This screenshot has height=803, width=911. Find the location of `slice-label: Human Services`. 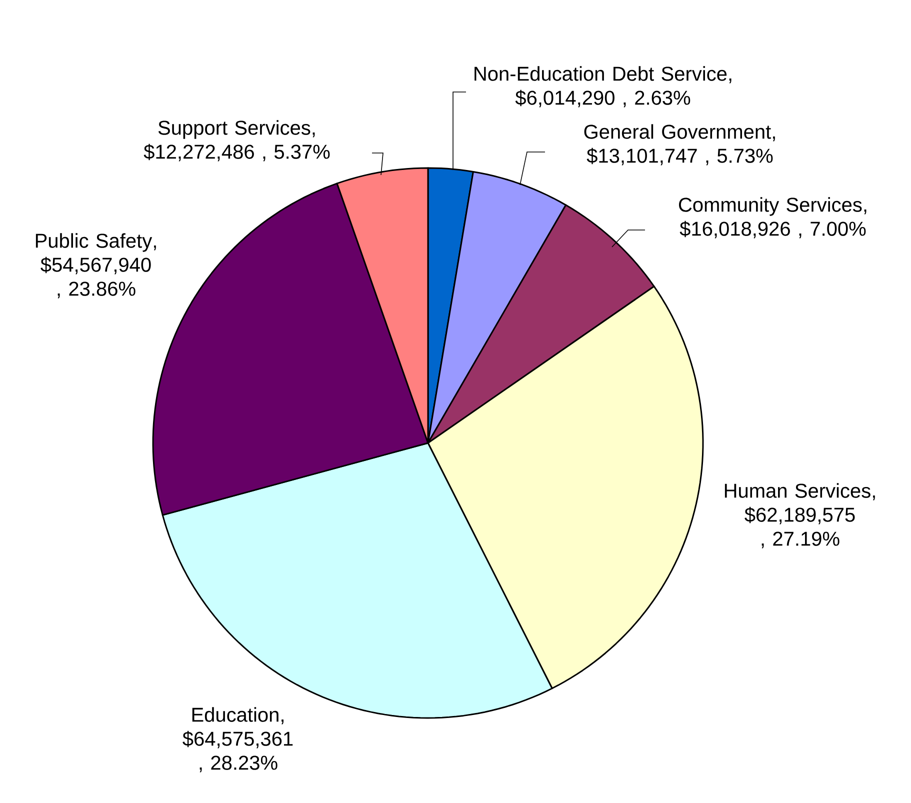

slice-label: Human Services is located at coordinates (797, 490).